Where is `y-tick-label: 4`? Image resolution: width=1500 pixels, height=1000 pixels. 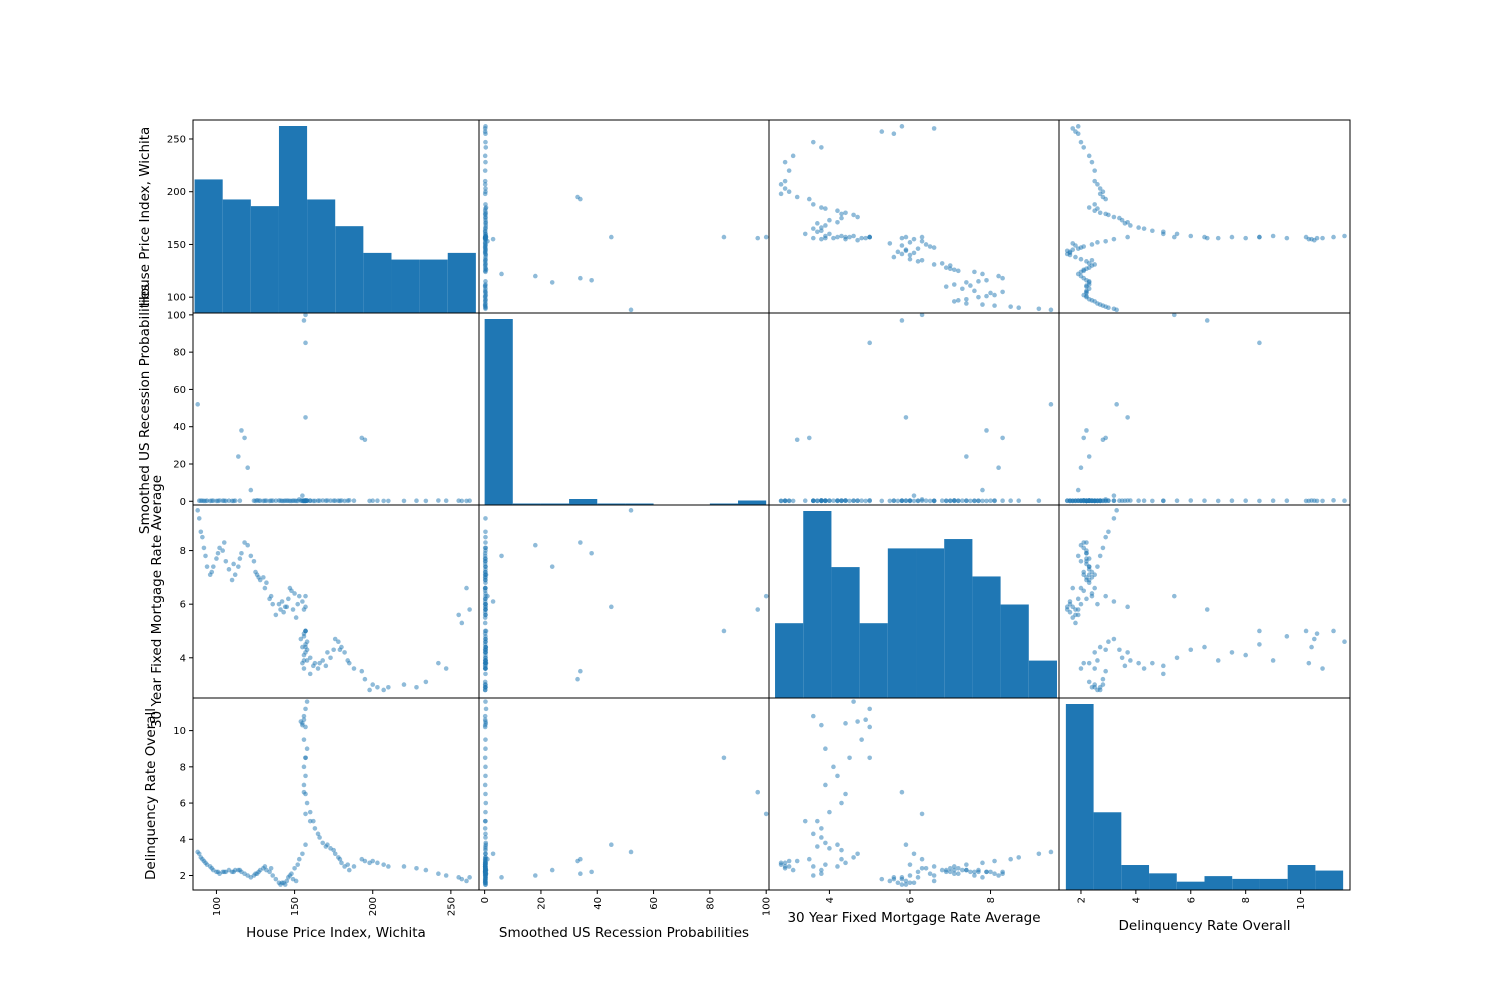 y-tick-label: 4 is located at coordinates (183, 840).